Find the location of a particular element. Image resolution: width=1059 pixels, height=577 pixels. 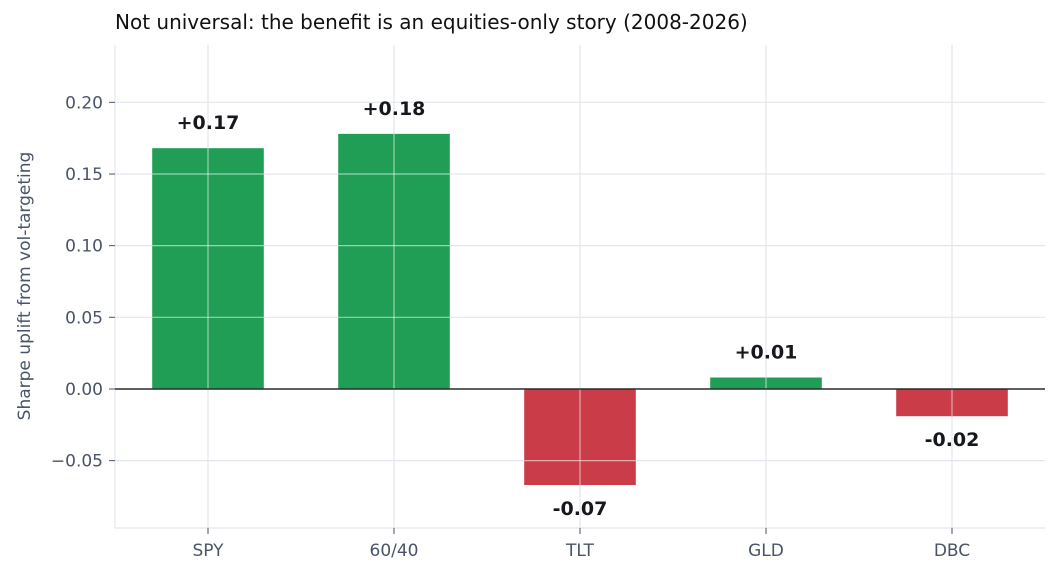

x-axis-ticks: SPY 60/40 TLT GLD DBC is located at coordinates (581, 544).